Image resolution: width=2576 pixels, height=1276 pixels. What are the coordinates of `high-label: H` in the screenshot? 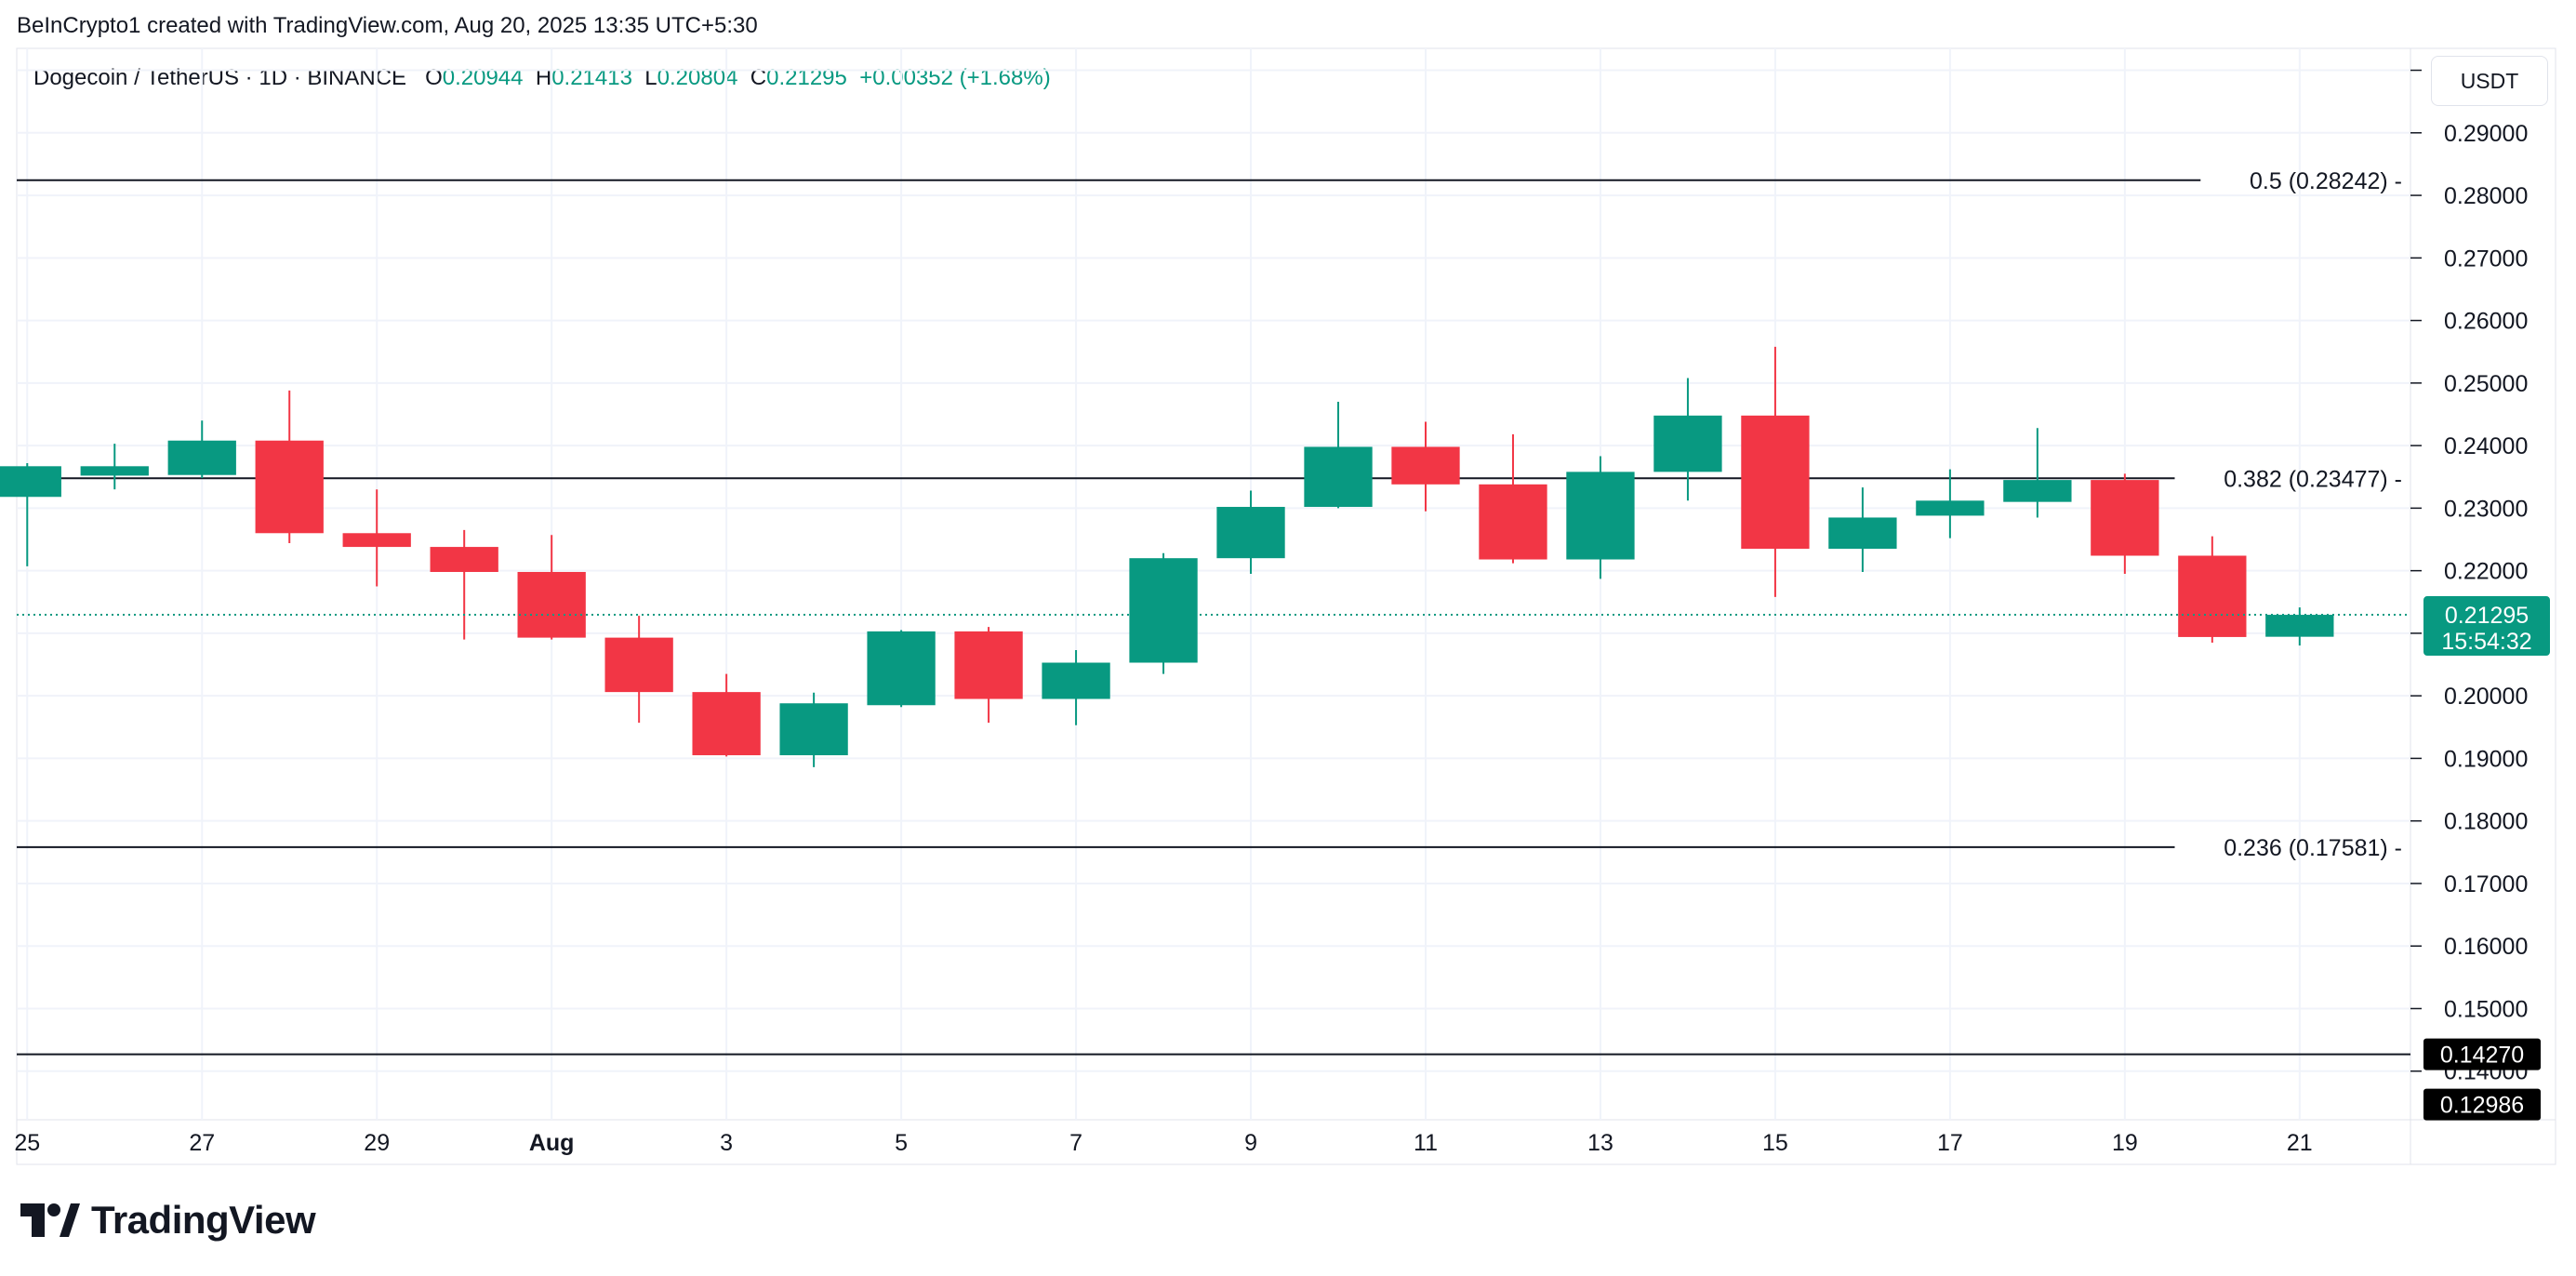 It's located at (543, 77).